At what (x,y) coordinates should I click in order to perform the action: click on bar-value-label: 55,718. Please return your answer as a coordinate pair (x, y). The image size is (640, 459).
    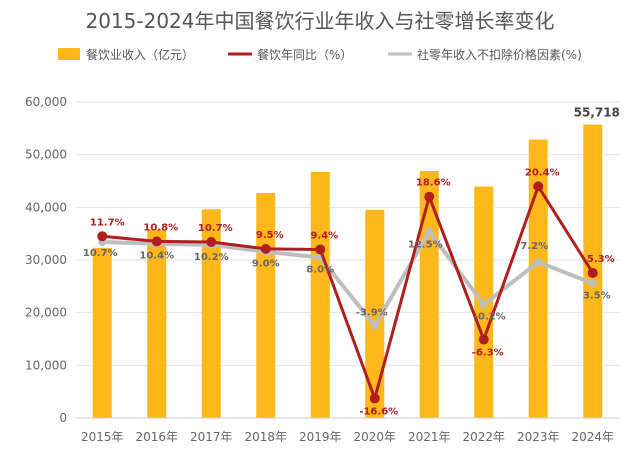
    Looking at the image, I should click on (597, 113).